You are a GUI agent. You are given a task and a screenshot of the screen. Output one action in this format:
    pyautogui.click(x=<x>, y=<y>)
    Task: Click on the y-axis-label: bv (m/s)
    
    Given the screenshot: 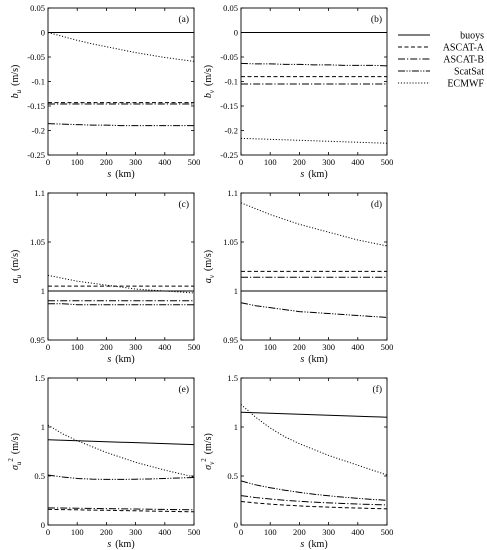 What is the action you would take?
    pyautogui.click(x=209, y=81)
    